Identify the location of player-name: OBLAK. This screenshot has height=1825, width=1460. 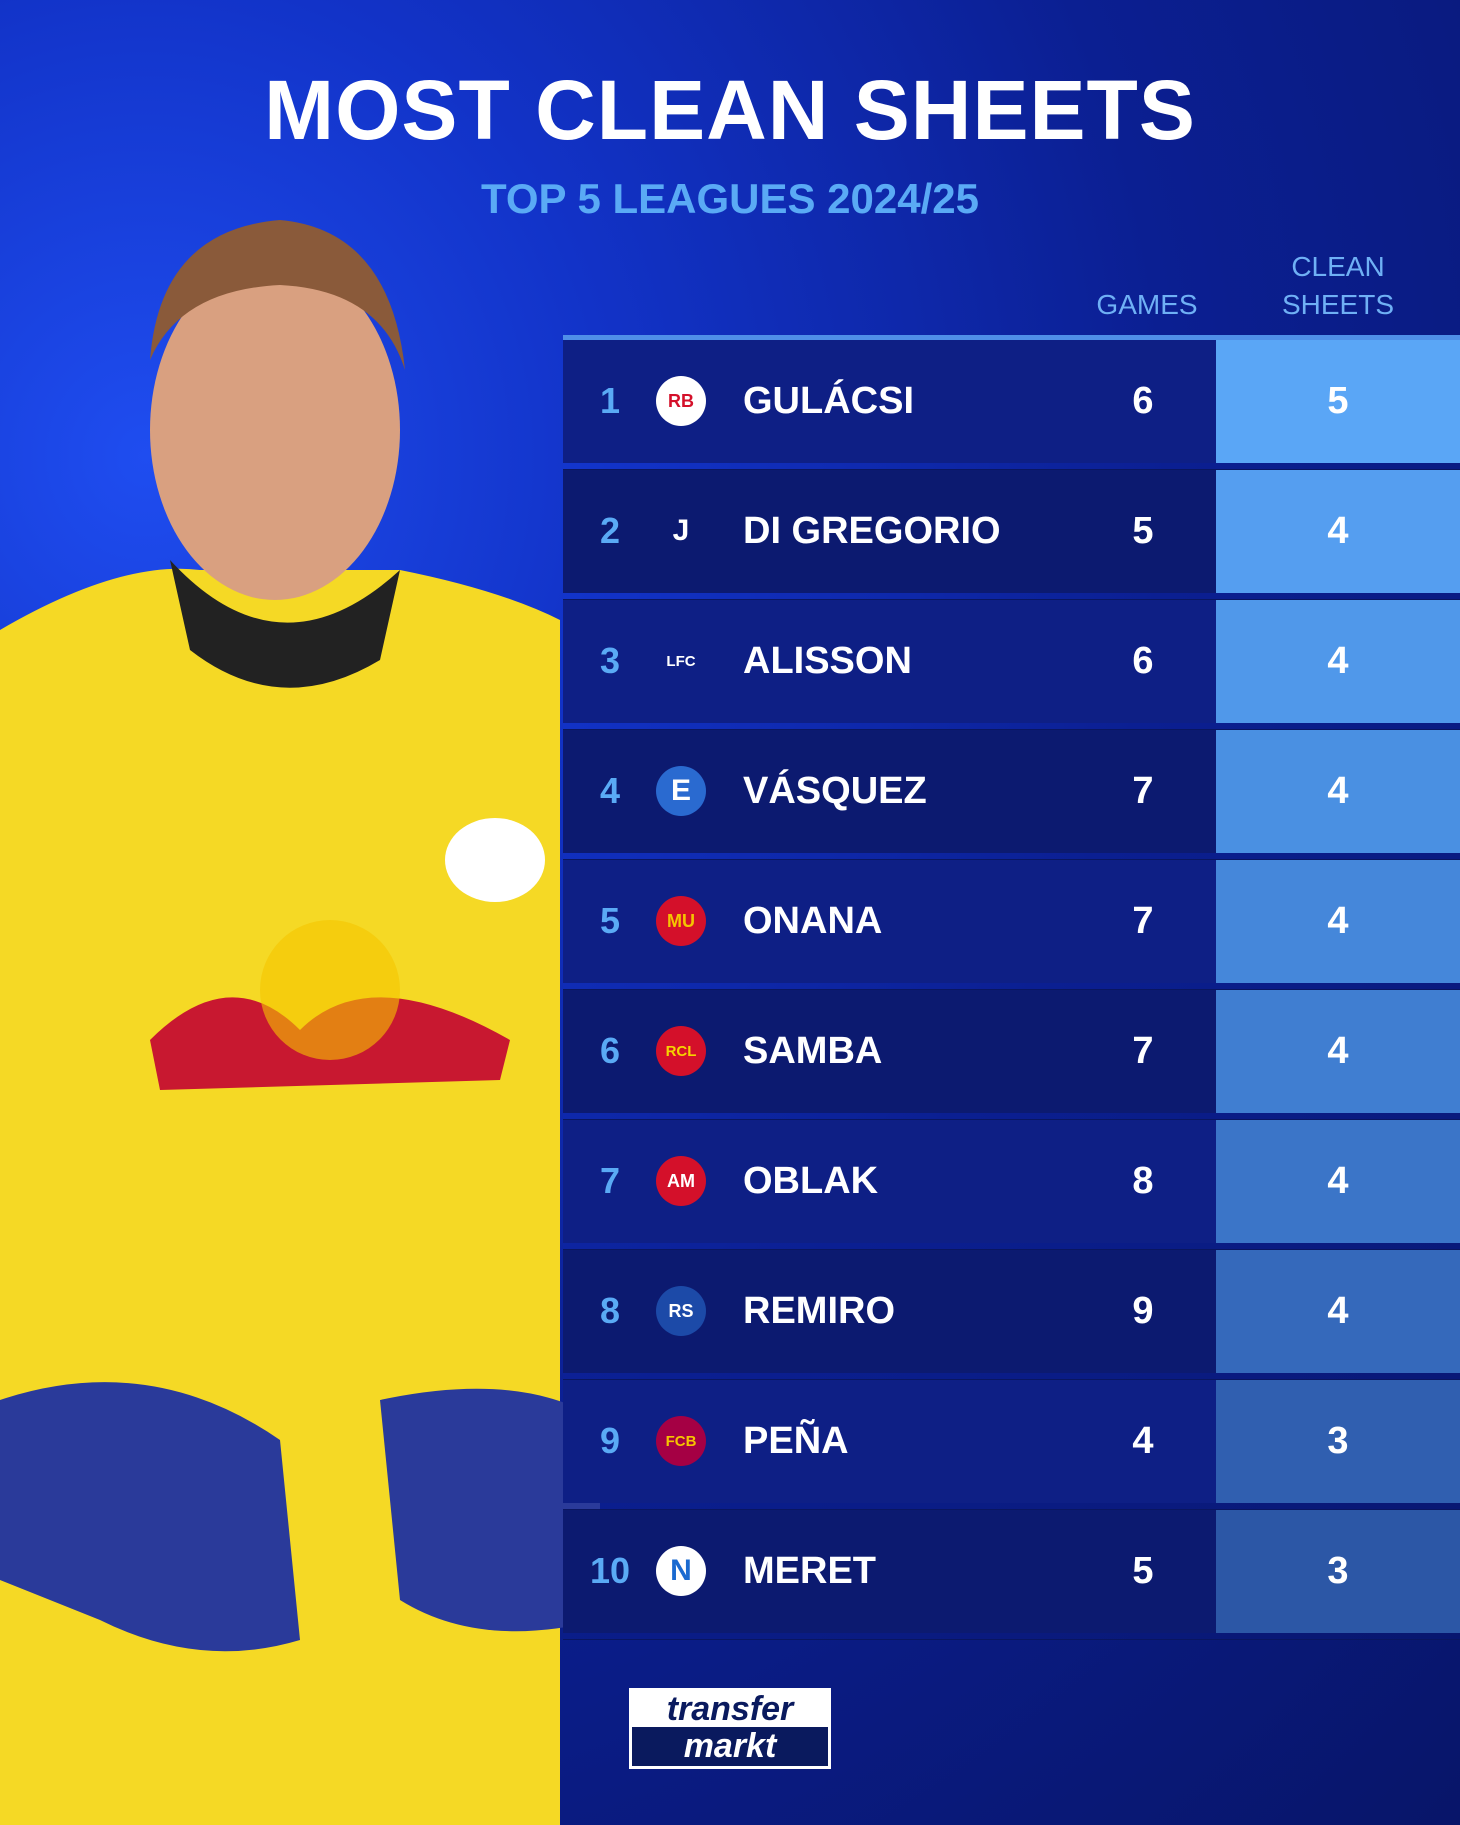
(811, 1181).